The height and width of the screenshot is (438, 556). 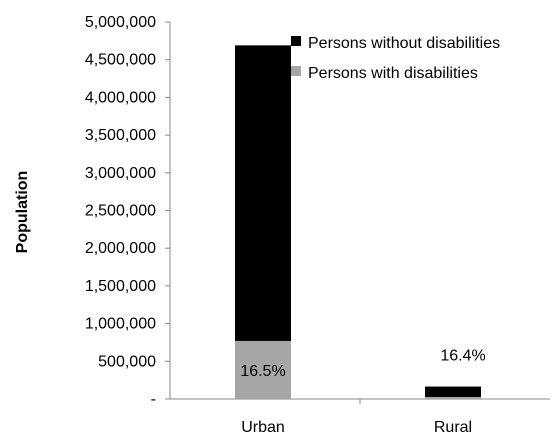 I want to click on y-tick-label: 2,000,000, so click(x=120, y=248).